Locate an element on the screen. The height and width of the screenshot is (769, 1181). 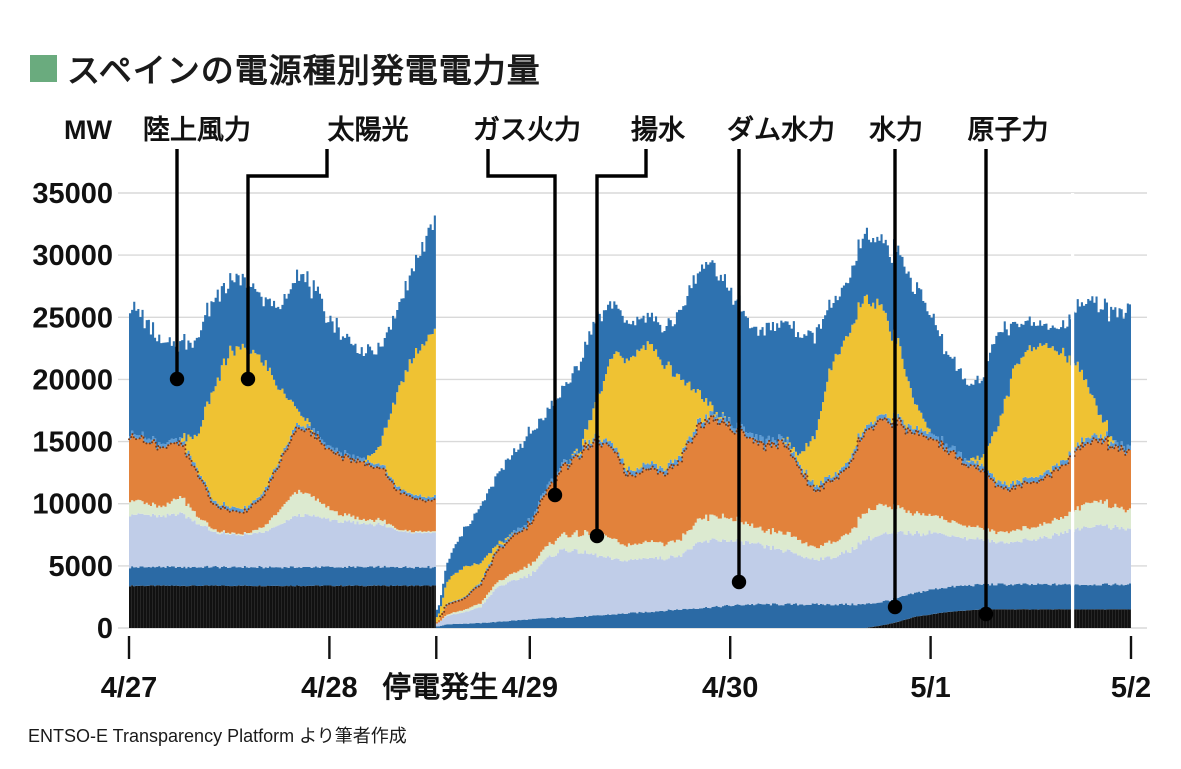
callout-dot-nuclear is located at coordinates (986, 614).